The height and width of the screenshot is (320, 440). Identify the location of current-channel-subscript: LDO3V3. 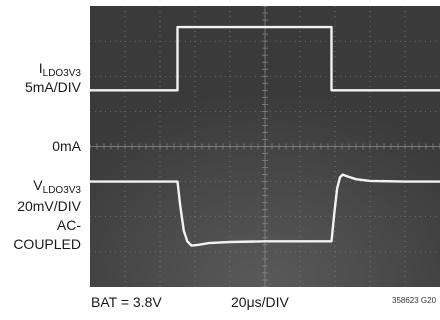
(61, 73).